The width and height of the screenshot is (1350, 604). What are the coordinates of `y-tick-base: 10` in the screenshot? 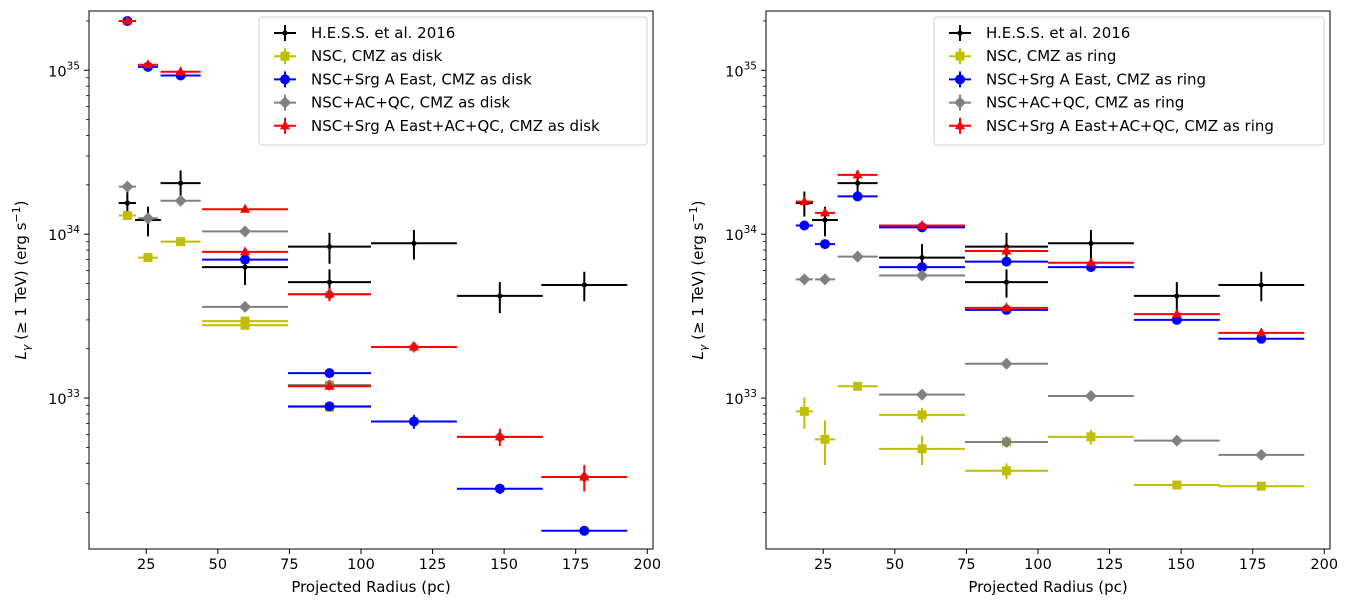 It's located at (57, 72).